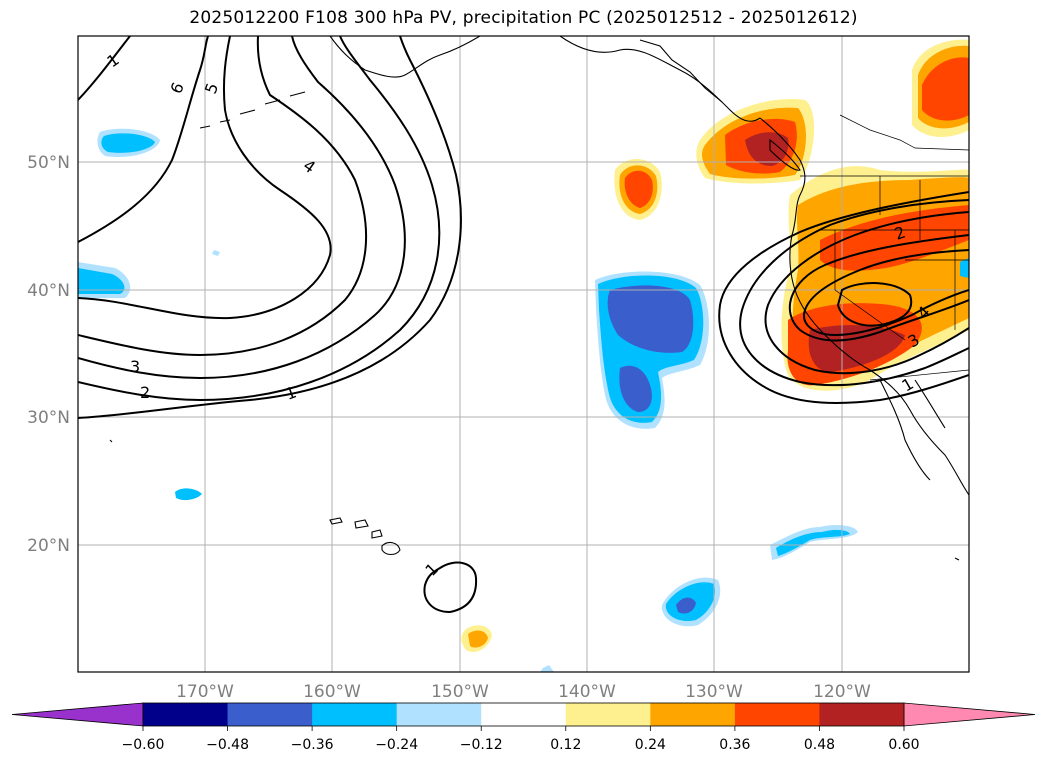  I want to click on lon-label: 130°W, so click(714, 692).